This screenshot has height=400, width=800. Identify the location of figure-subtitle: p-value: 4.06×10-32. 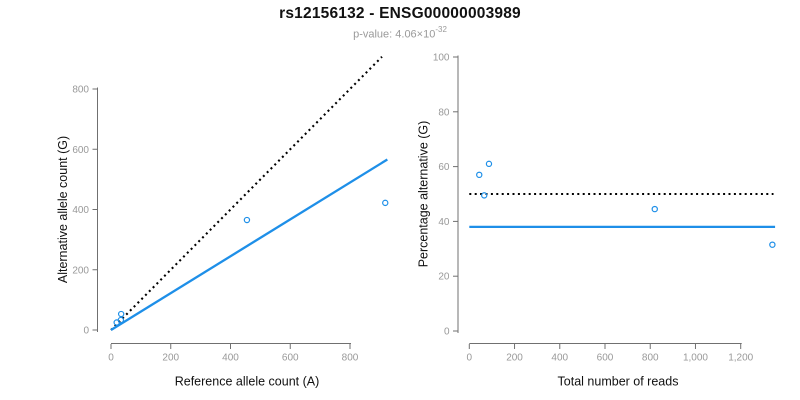
(400, 33).